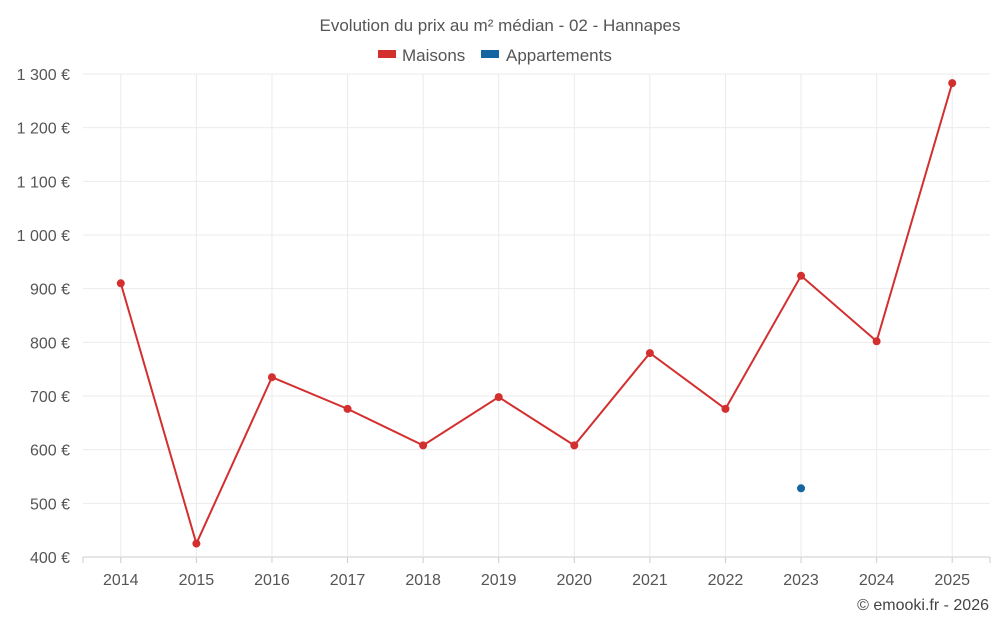 The width and height of the screenshot is (1000, 625). What do you see at coordinates (43, 75) in the screenshot?
I see `y-tick-label: 1 300 €` at bounding box center [43, 75].